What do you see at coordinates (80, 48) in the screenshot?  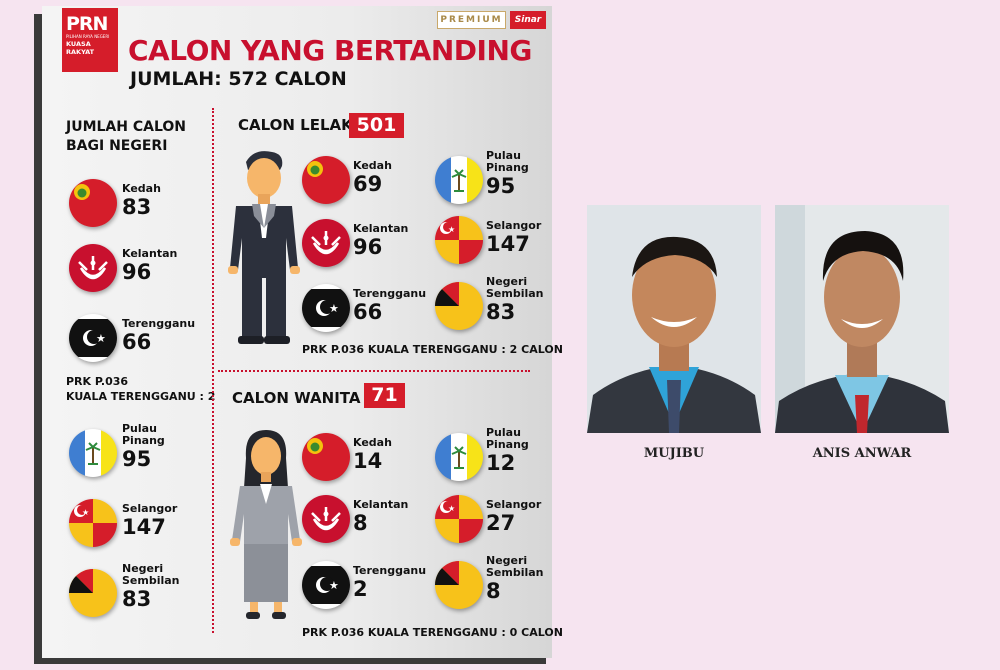 I see `logo-tagline: KUASA RAKYAT` at bounding box center [80, 48].